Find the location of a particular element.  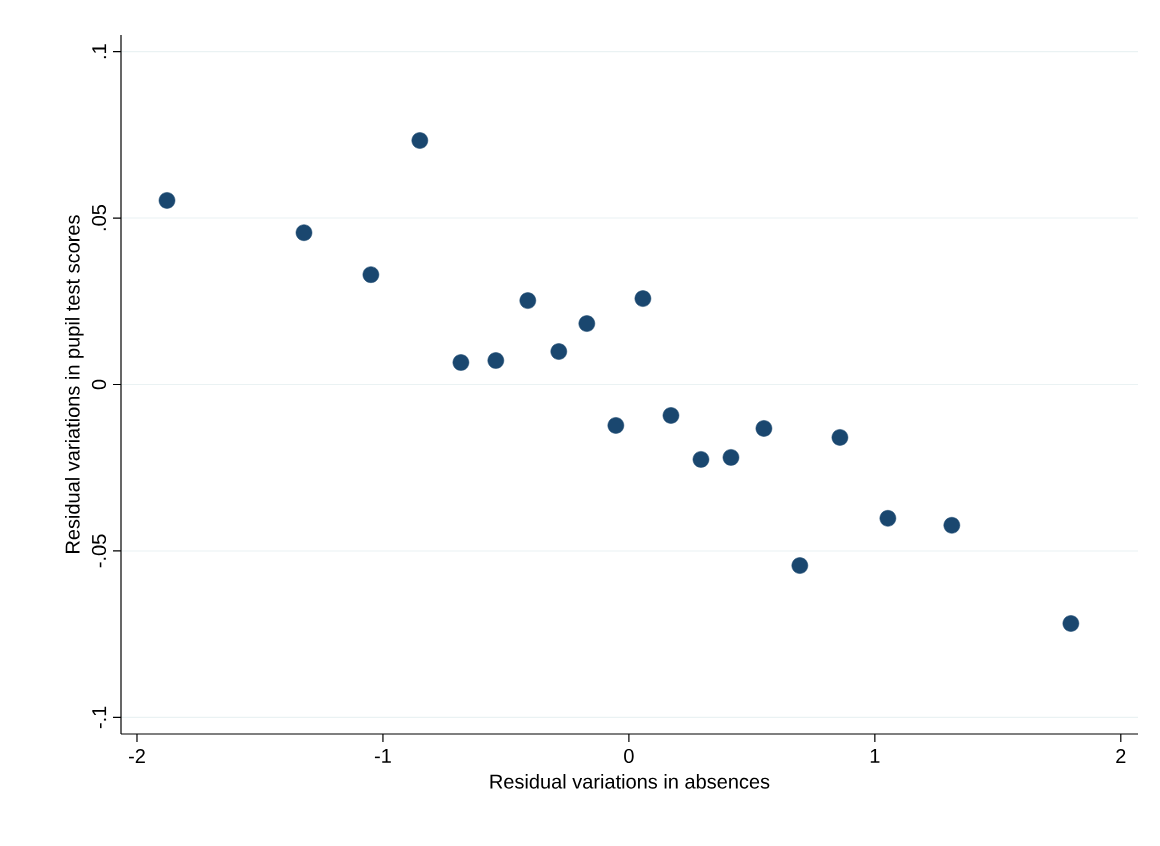

y-tick-label: 0 is located at coordinates (99, 384).